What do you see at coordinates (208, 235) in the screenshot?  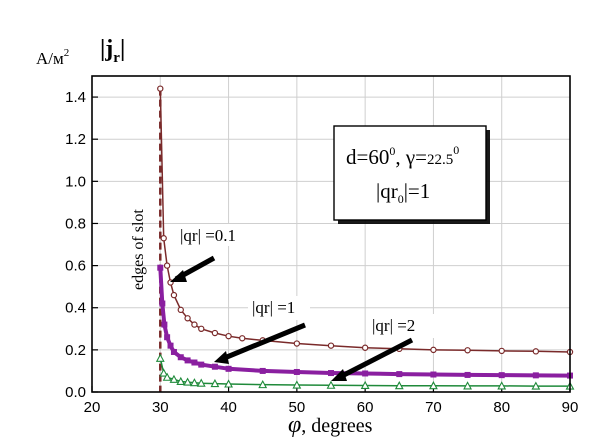 I see `annotation-qr-0-1-label: |qr| =0.1` at bounding box center [208, 235].